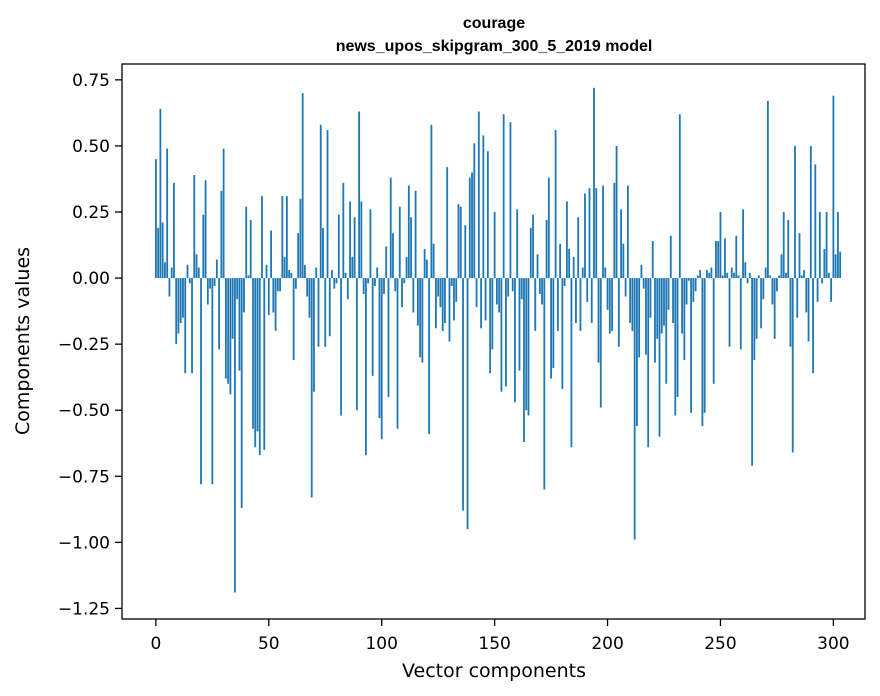 This screenshot has height=696, width=880. What do you see at coordinates (84, 609) in the screenshot?
I see `y-tick-label: −1.25` at bounding box center [84, 609].